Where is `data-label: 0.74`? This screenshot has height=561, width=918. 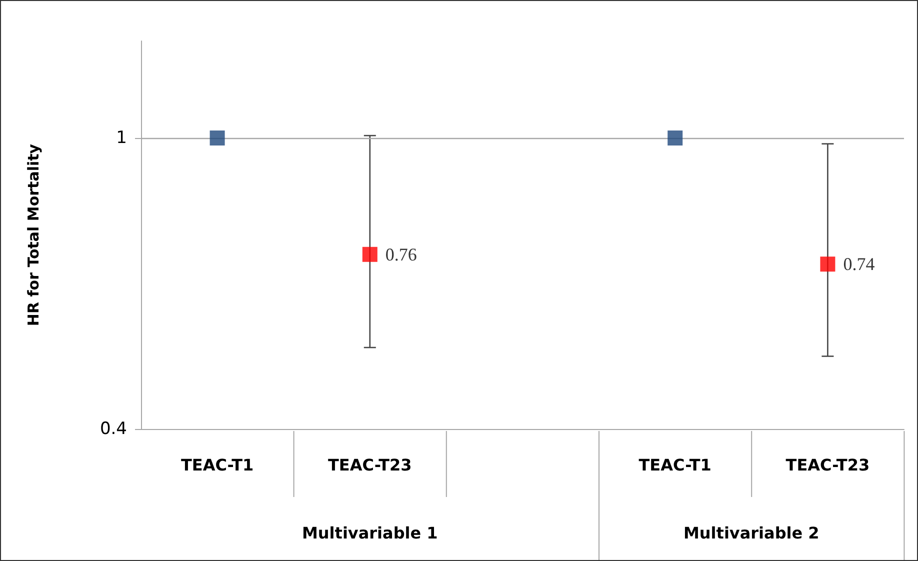
data-label: 0.74 is located at coordinates (859, 264).